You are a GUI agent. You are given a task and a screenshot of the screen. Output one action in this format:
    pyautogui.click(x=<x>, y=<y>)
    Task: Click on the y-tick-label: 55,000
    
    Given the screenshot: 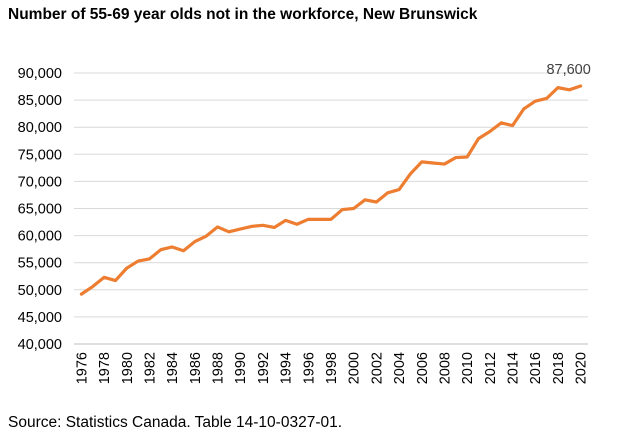 What is the action you would take?
    pyautogui.click(x=40, y=264)
    